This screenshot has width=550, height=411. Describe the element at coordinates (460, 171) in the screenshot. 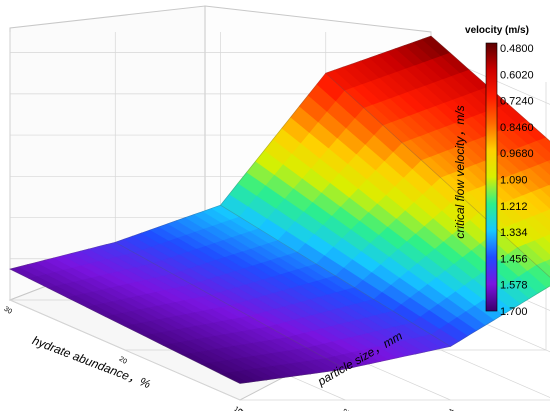

I see `z-axis-title: critical flow velocity，m/s` at that location.